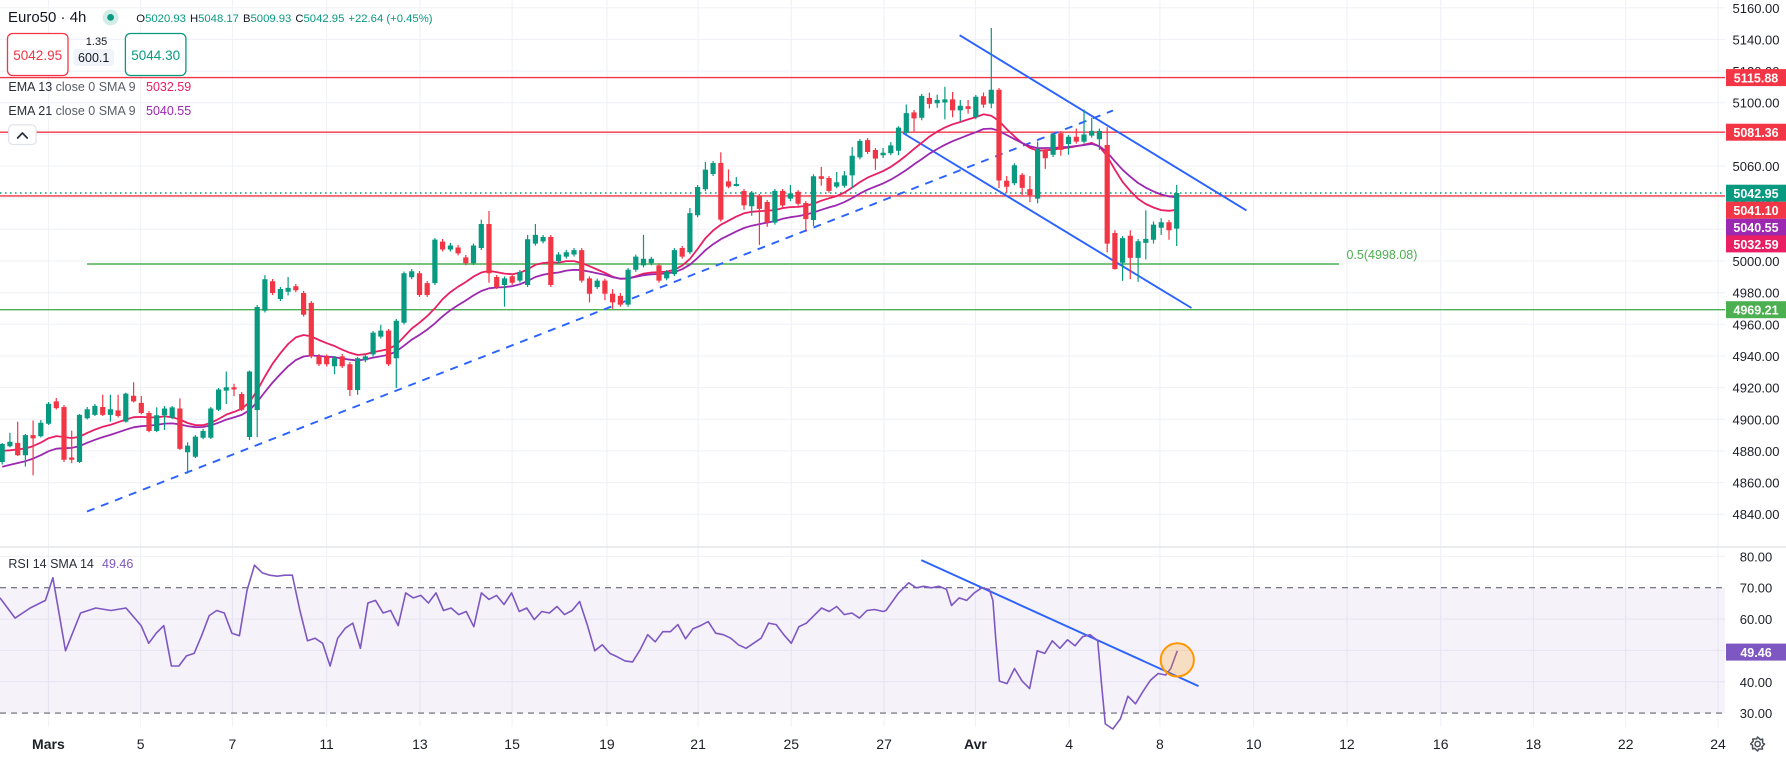 The height and width of the screenshot is (763, 1786). I want to click on svg-text: 5, so click(141, 744).